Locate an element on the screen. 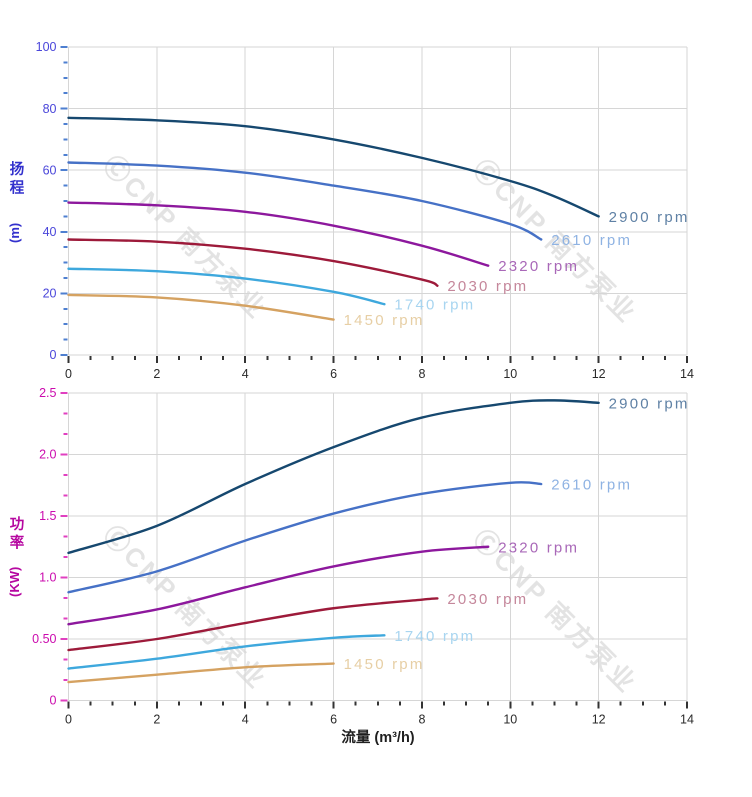 This screenshot has width=752, height=797. power-curve-label-1740rpm: 1740 rpm is located at coordinates (434, 636).